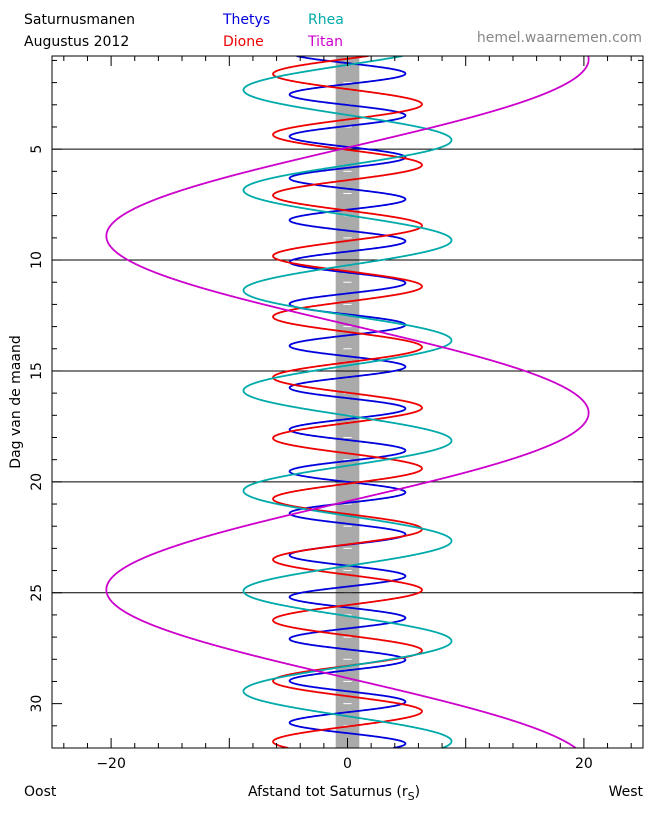 This screenshot has width=650, height=813. Describe the element at coordinates (16, 401) in the screenshot. I see `y-axis-label: Dag van de maand` at that location.